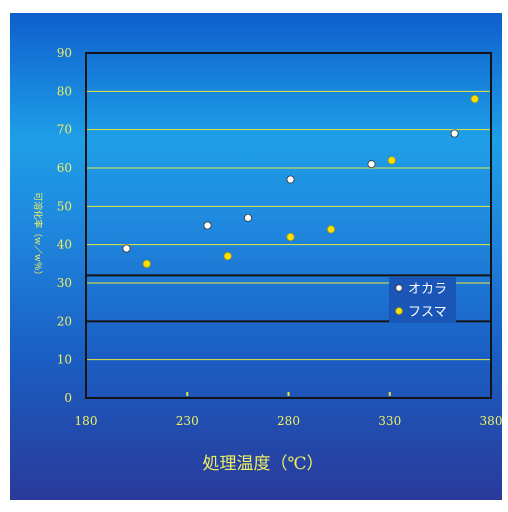 This screenshot has height=512, width=508. I want to click on x-tick-labels: 180 230 280 330 380, so click(289, 421).